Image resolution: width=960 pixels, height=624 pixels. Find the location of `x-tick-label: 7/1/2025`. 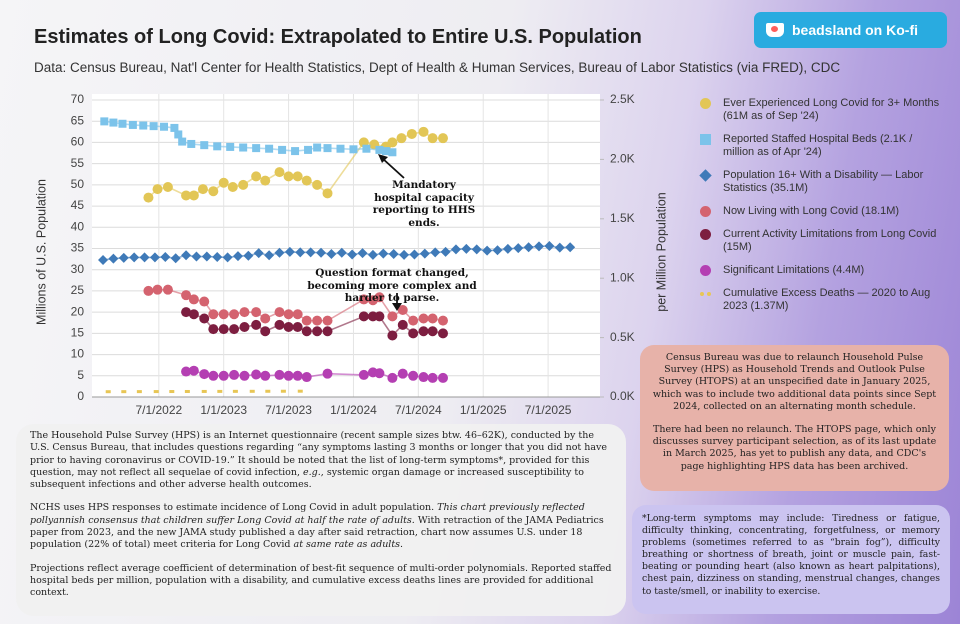

x-tick-label: 7/1/2025 is located at coordinates (548, 410).